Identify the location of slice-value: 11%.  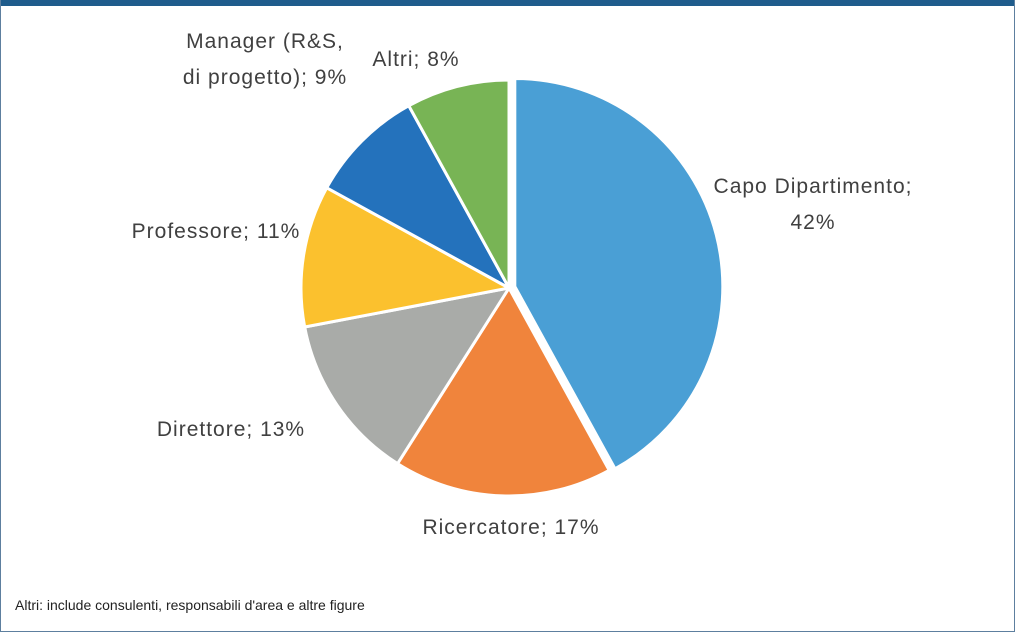
(278, 231).